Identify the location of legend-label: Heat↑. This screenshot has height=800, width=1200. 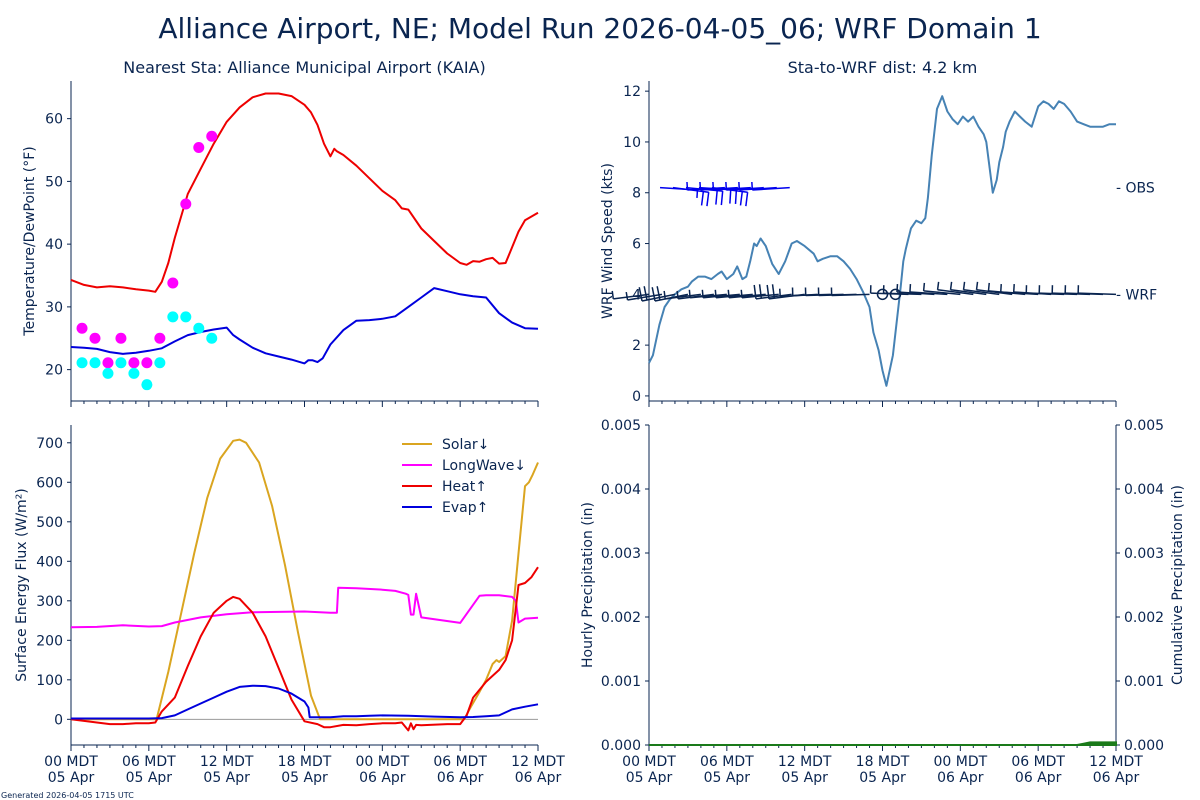
(464, 487).